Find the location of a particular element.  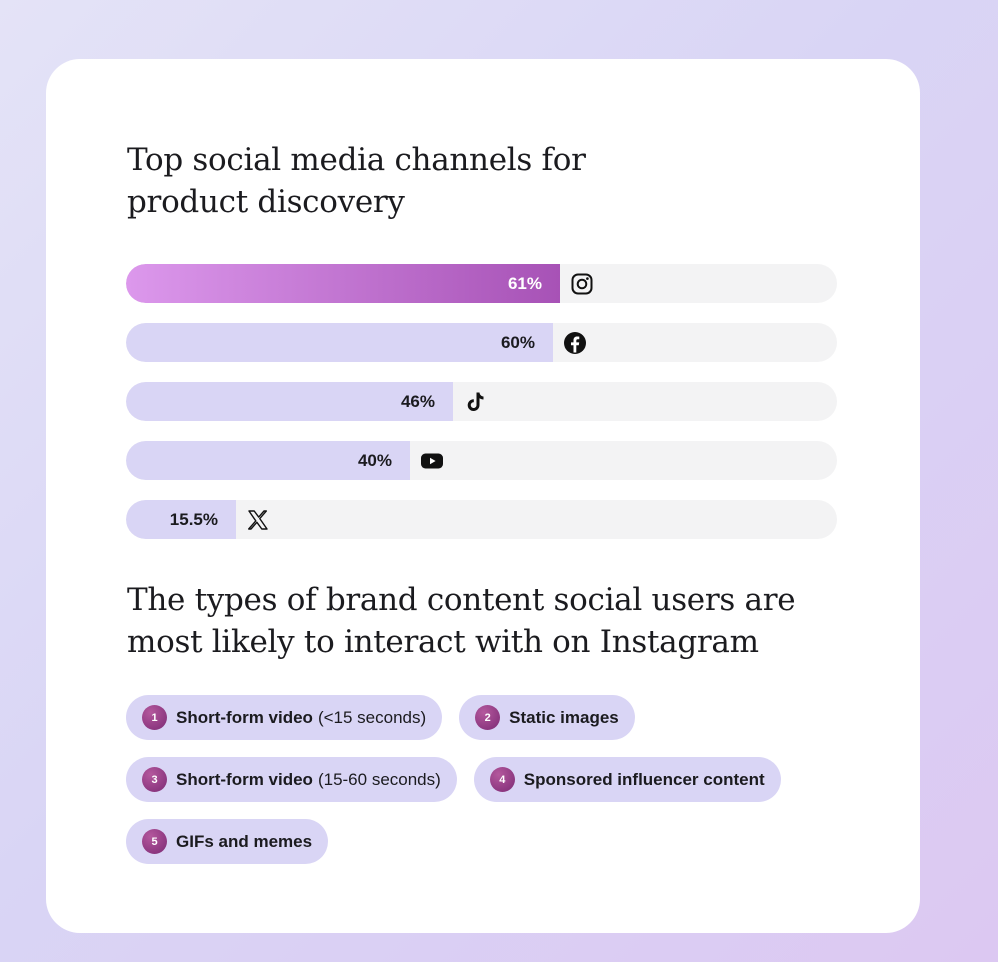

content-type-pill-4: 4 Sponsored influencer content is located at coordinates (627, 779).